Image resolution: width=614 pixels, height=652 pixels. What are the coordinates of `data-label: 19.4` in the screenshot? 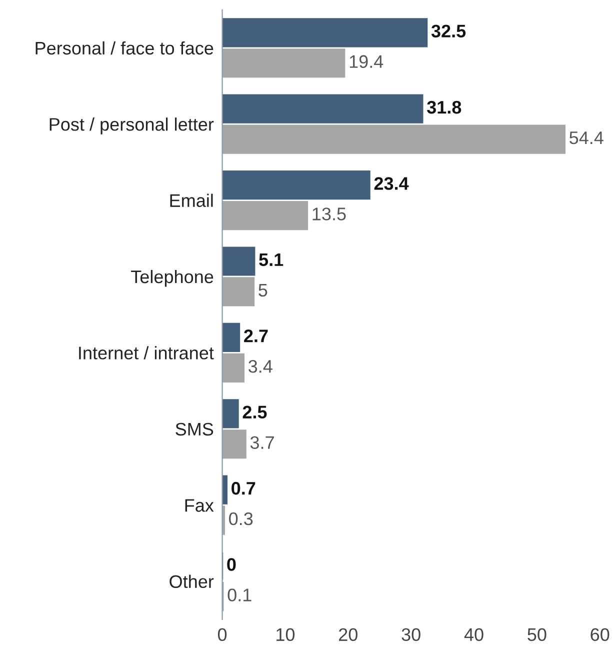 It's located at (367, 61).